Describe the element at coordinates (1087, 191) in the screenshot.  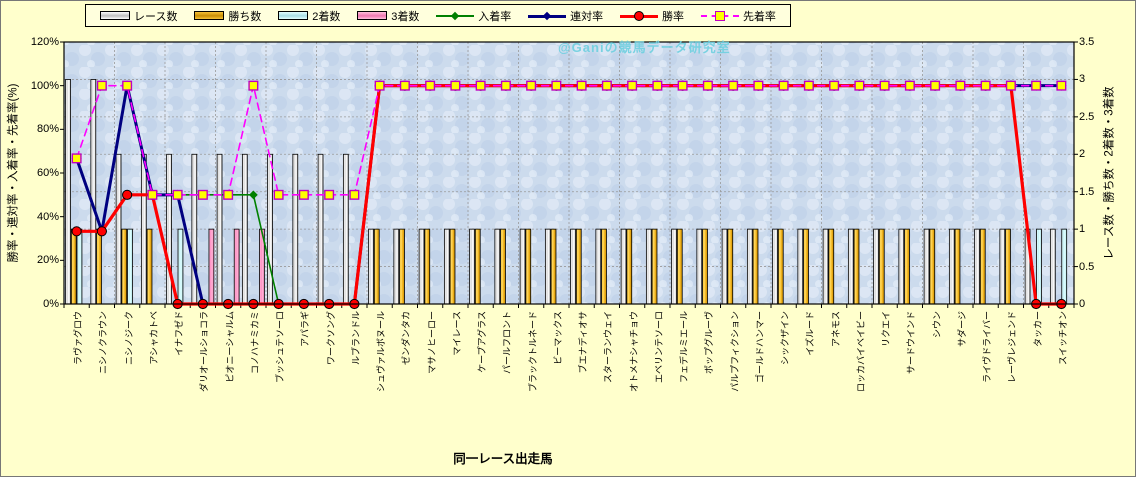
I see `y-axis-tick-right: 1.5` at that location.